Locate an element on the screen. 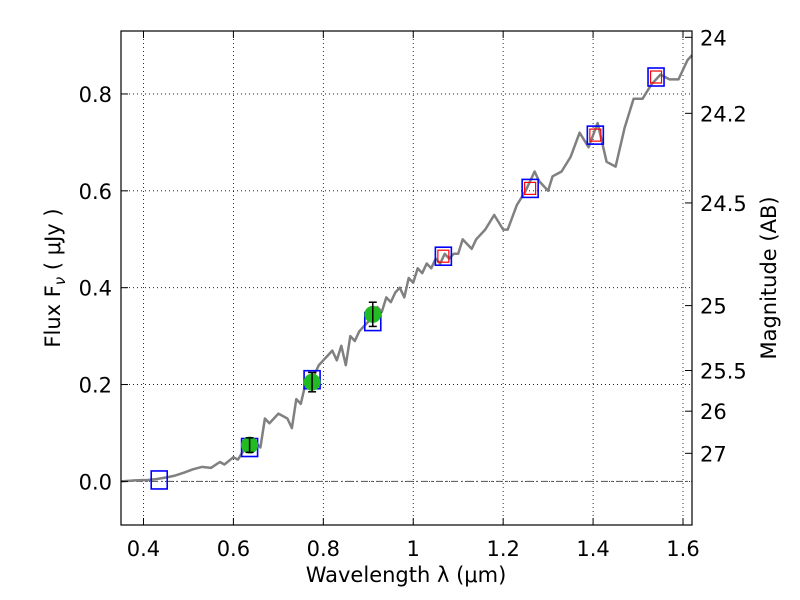  y2-tick-label: 24 is located at coordinates (713, 38).